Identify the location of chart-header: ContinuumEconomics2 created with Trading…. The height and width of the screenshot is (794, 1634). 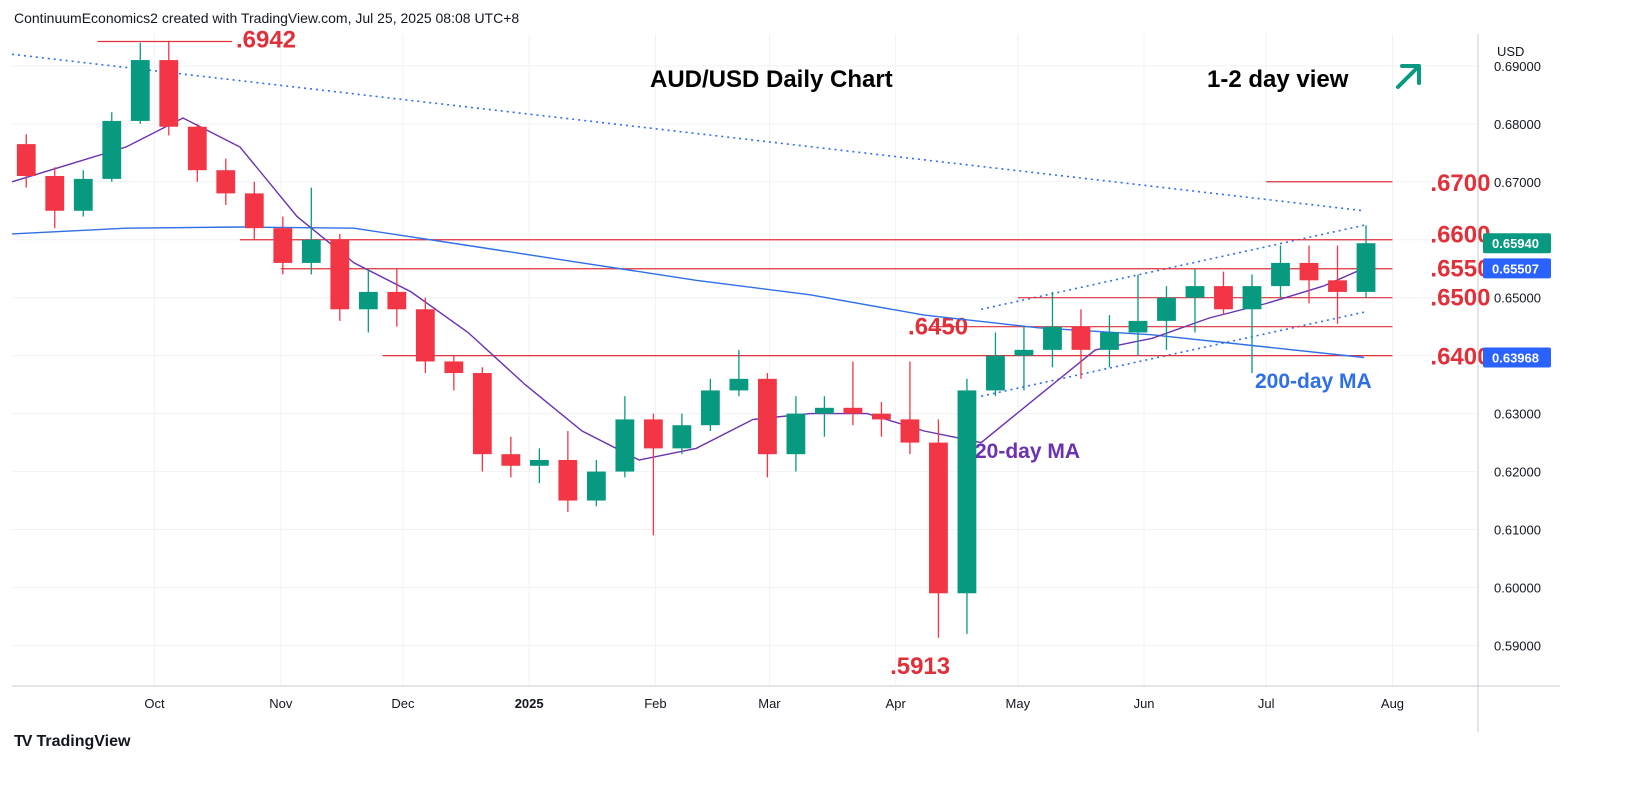
(267, 18).